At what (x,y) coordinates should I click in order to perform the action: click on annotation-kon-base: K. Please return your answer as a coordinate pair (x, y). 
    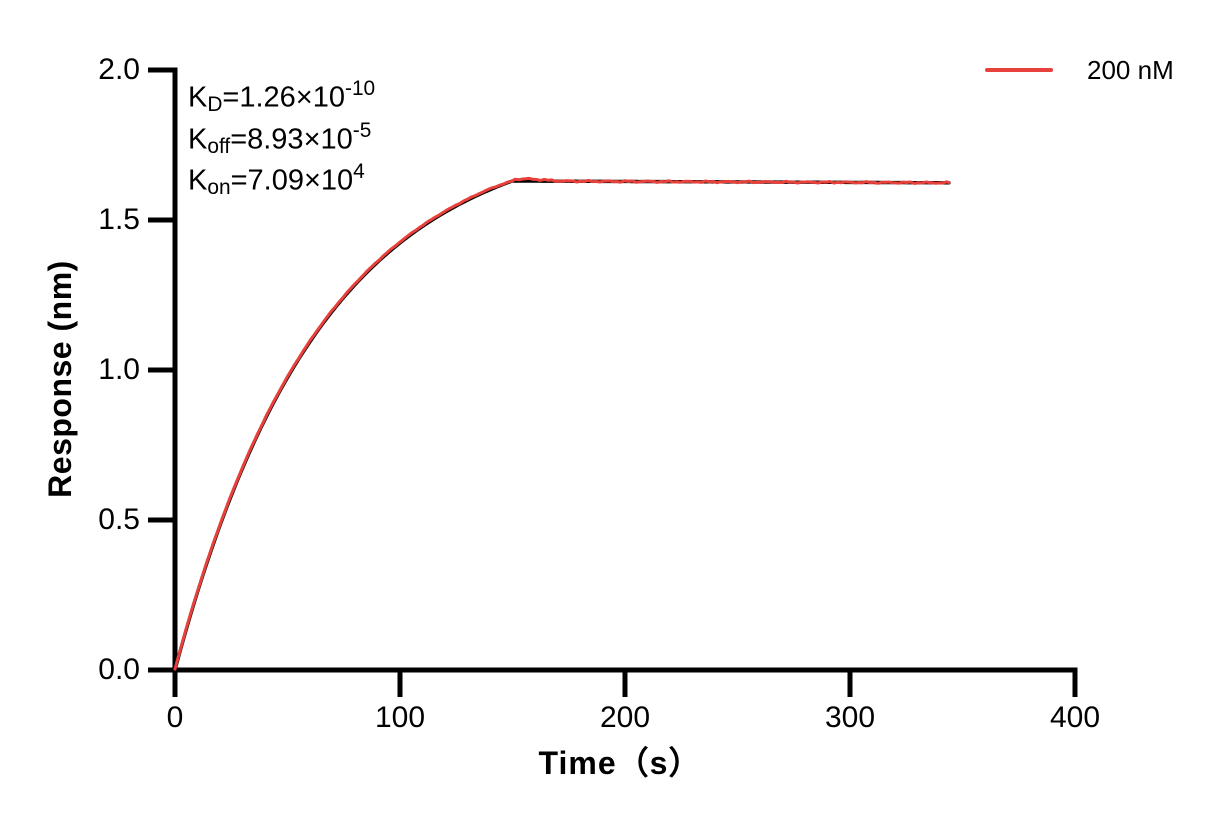
    Looking at the image, I should click on (198, 180).